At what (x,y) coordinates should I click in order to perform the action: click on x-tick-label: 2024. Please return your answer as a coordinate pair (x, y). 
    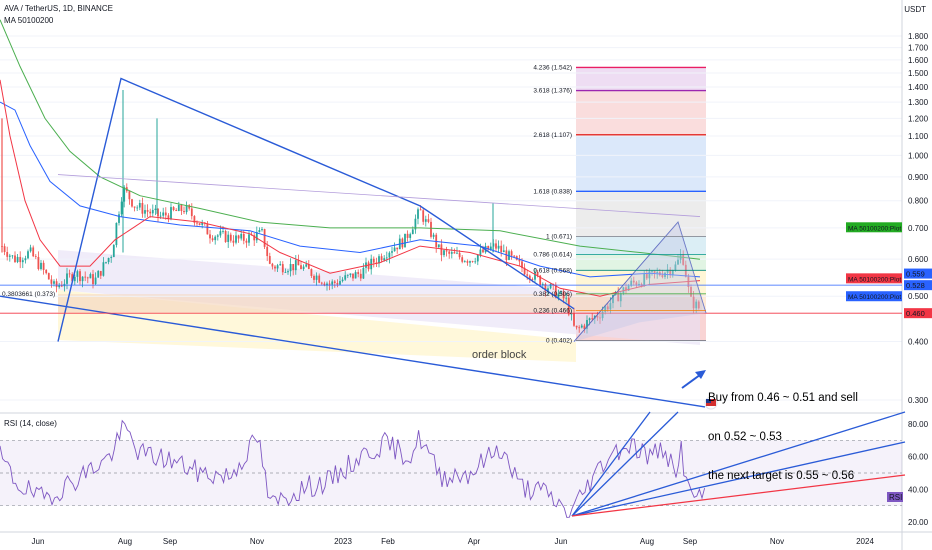
    Looking at the image, I should click on (865, 541).